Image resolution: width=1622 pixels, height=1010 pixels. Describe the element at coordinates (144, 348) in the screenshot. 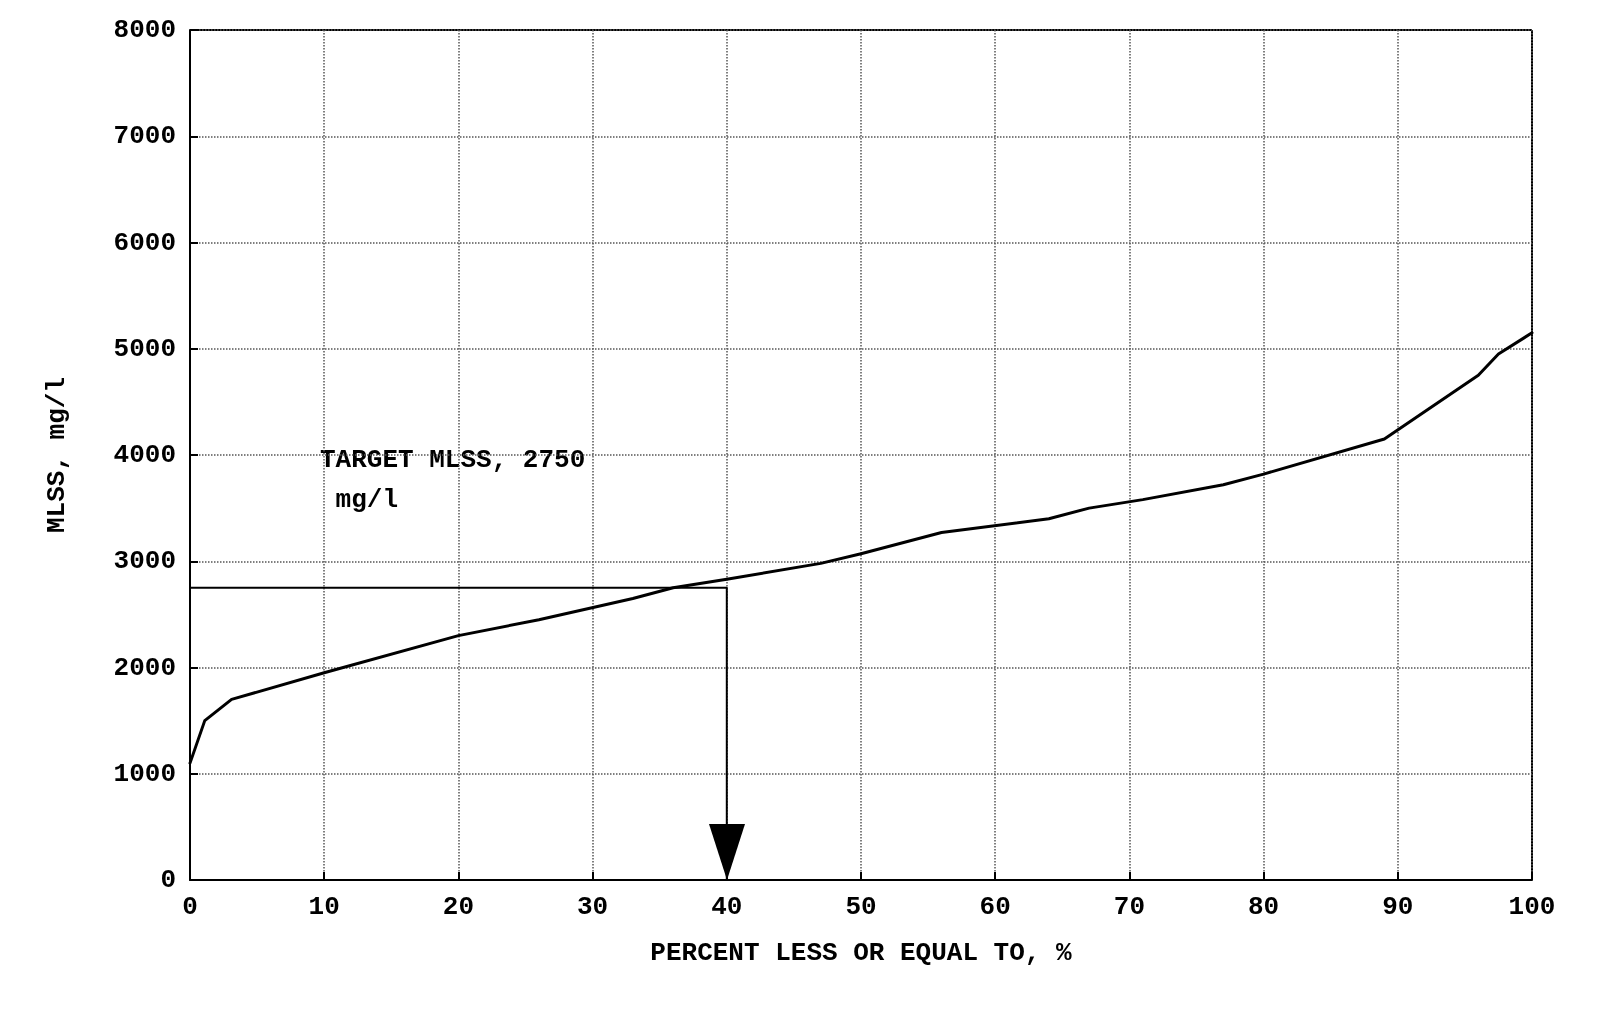

I see `y-tick-label: 5000` at that location.